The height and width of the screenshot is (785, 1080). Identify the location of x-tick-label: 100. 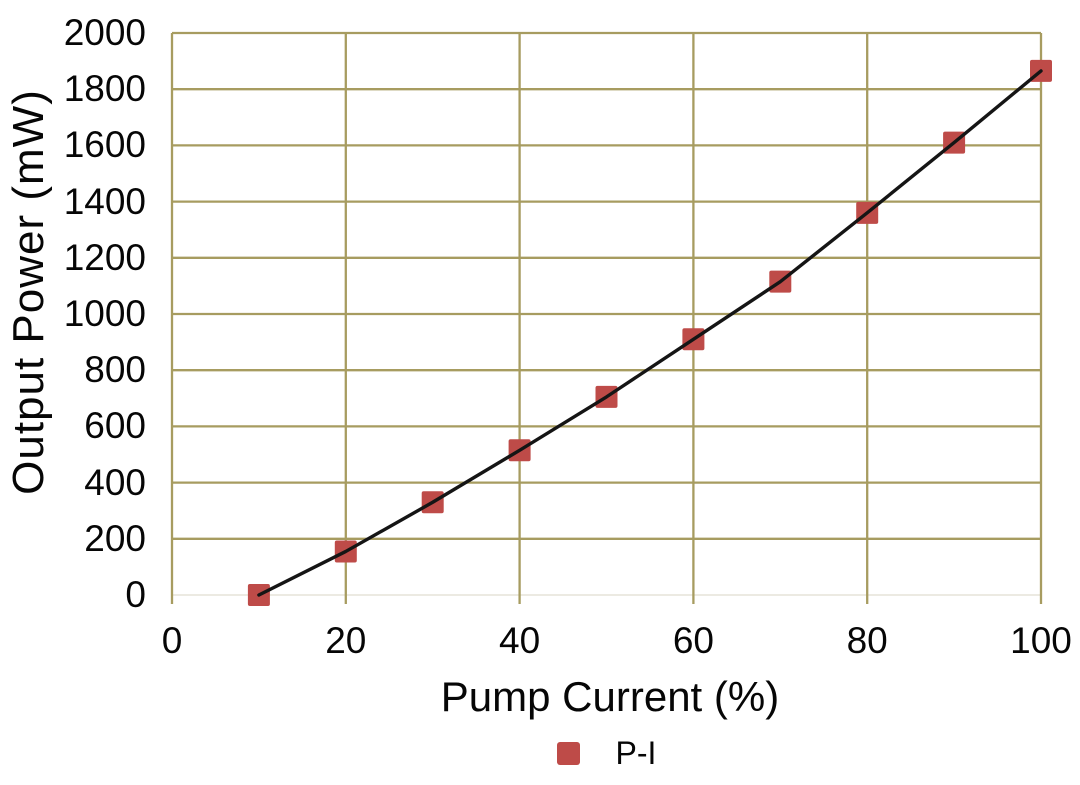
(1041, 640).